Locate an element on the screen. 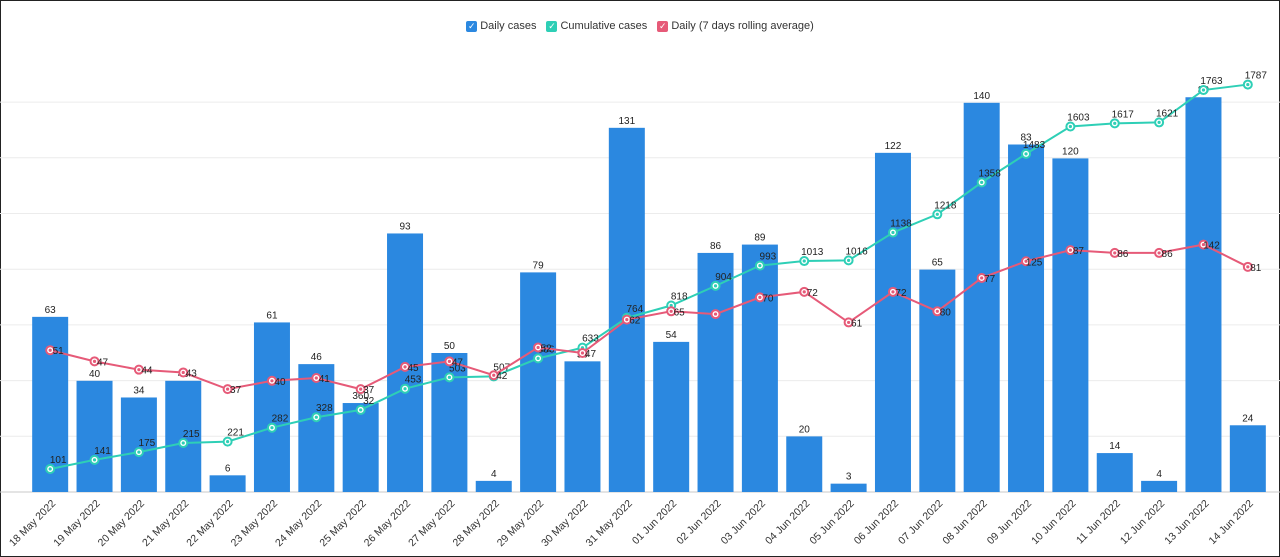 This screenshot has width=1280, height=557. daily-bar-label: 122 is located at coordinates (893, 146).